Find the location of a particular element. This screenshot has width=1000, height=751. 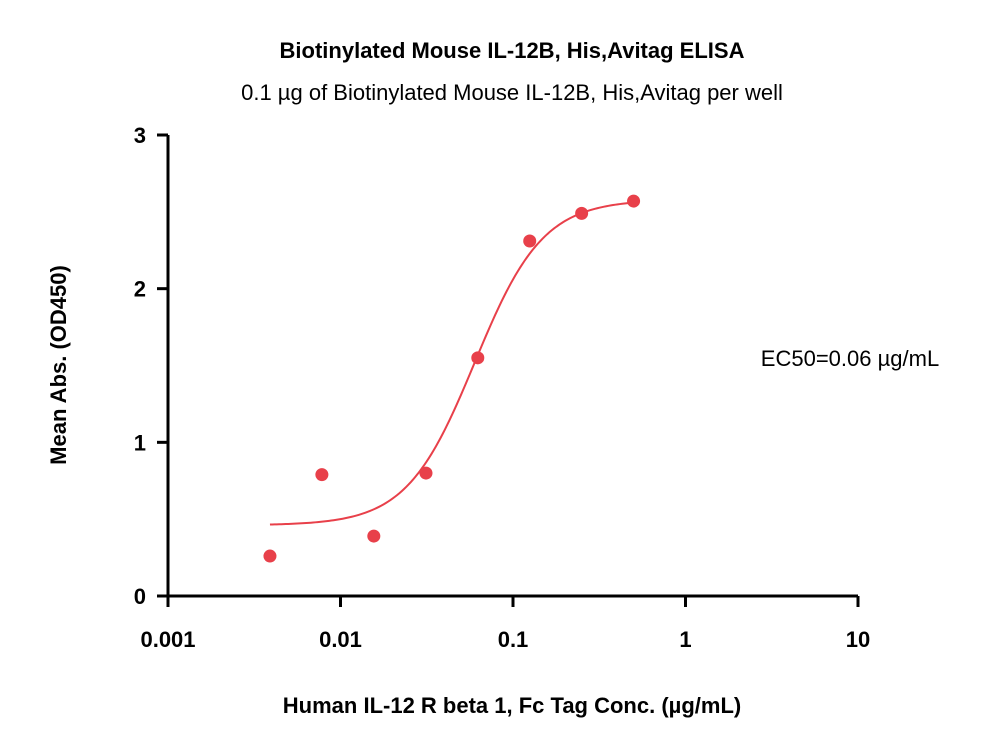

x-tick-label: 1 is located at coordinates (685, 639).